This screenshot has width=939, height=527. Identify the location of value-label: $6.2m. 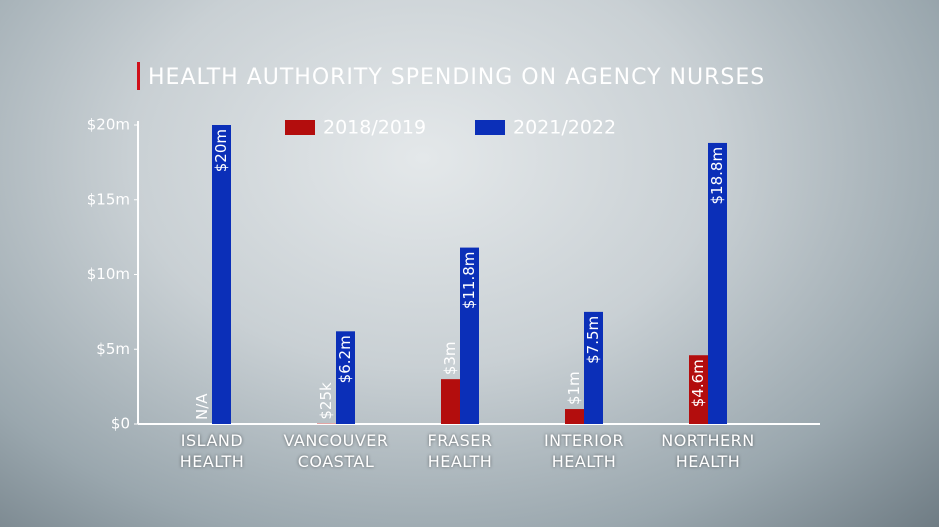
(345, 359).